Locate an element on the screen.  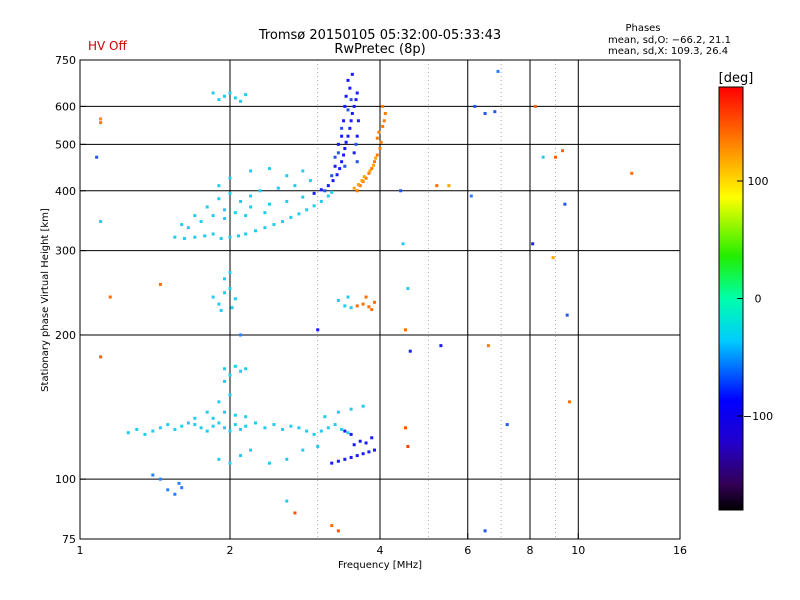
y-tick-label: 200 is located at coordinates (65, 335).